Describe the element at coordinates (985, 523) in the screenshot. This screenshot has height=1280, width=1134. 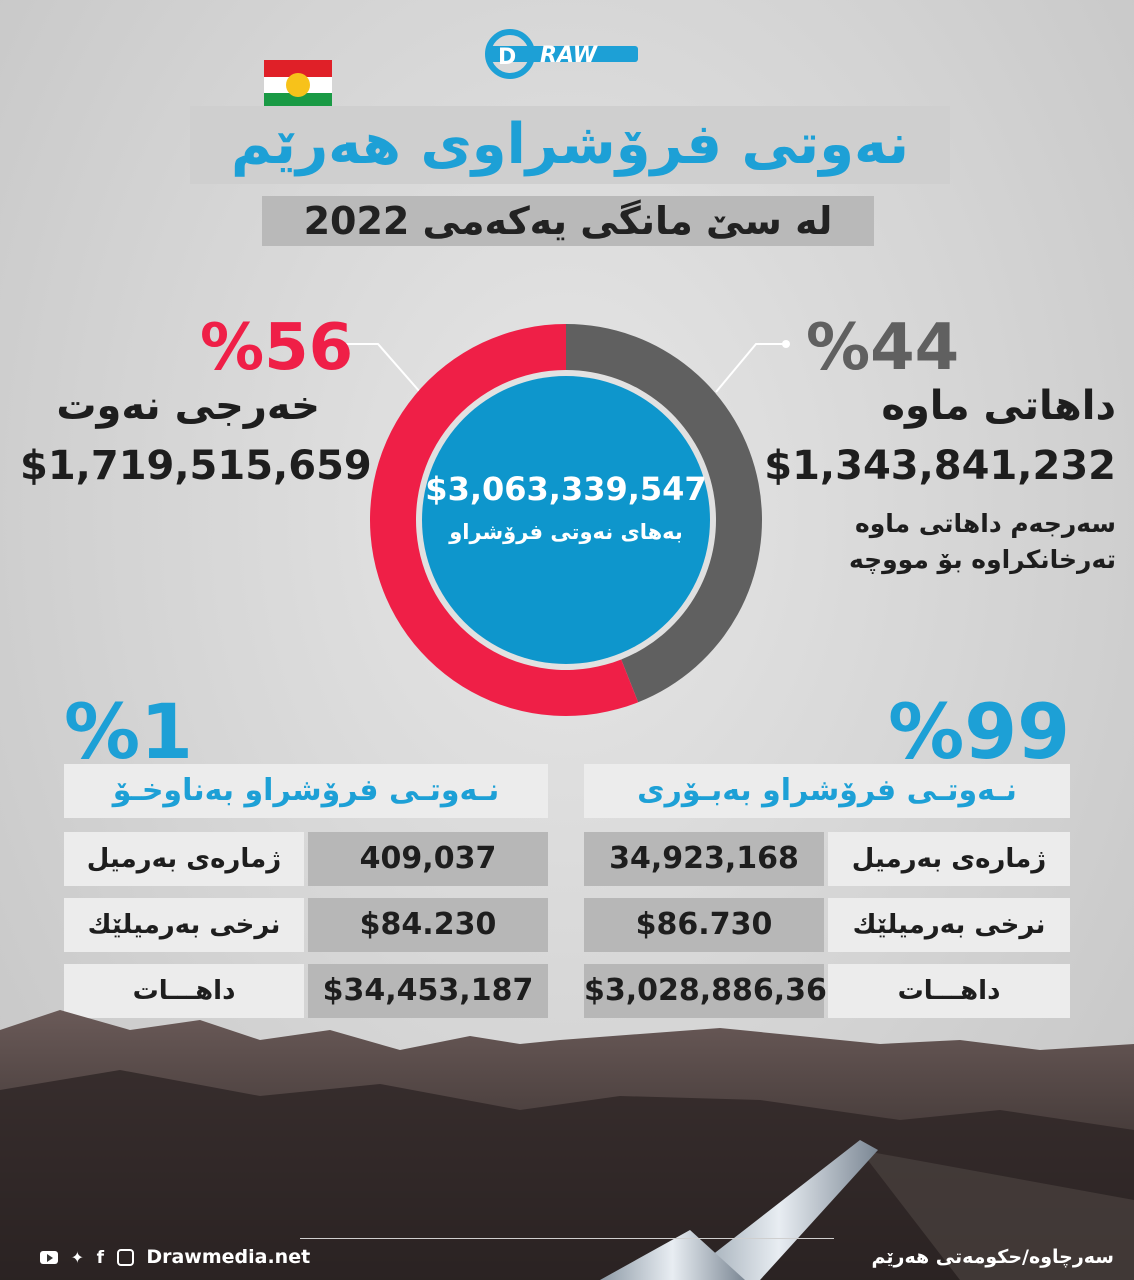
I see `remaining-note-line1: سەرجەم داهاتی ماوە` at that location.